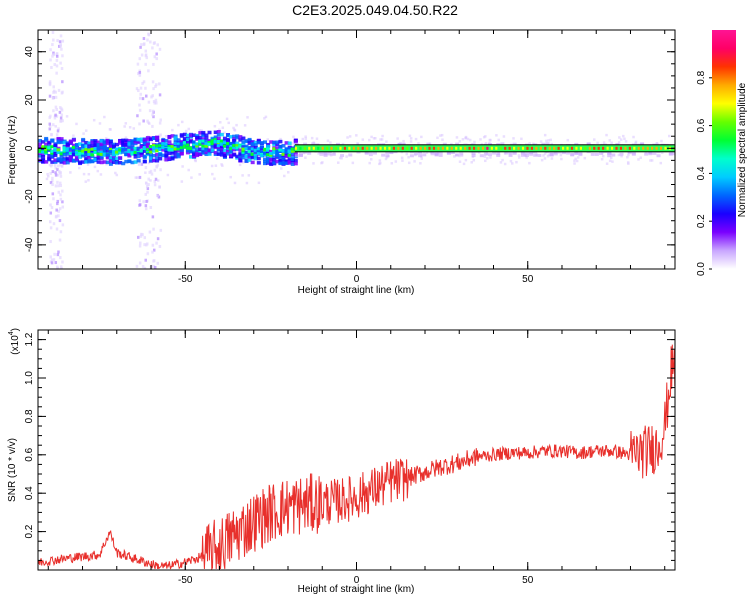  What do you see at coordinates (484, 148) in the screenshot?
I see `trace-band` at bounding box center [484, 148].